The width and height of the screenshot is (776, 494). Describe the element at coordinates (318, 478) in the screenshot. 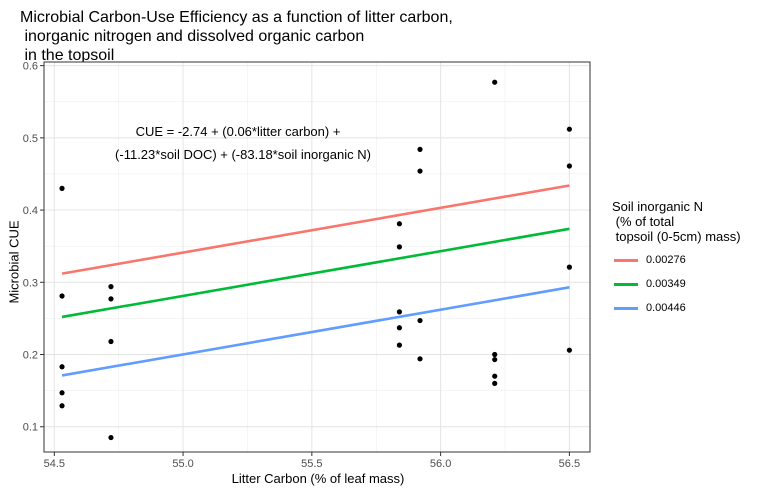

I see `x-axis-label: Litter Carbon (% of leaf mass)` at that location.